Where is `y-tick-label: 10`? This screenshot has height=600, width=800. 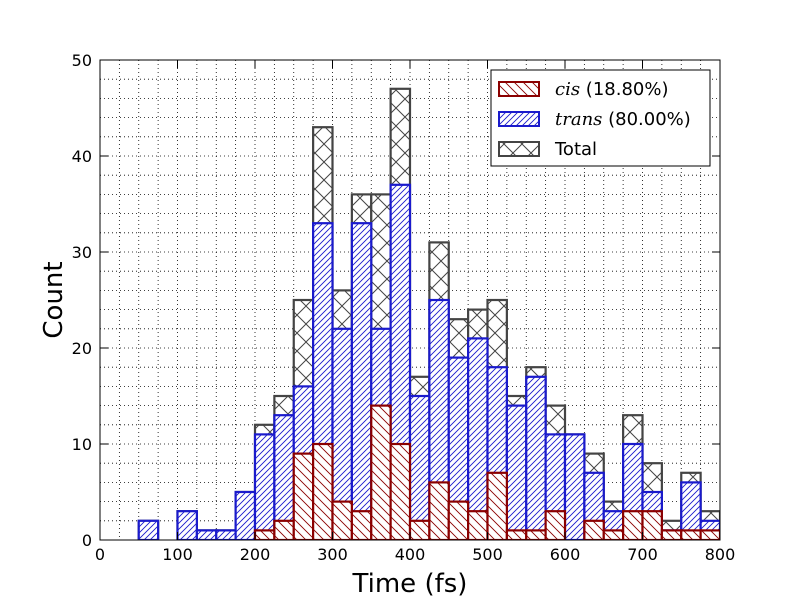 y-tick-label: 10 is located at coordinates (82, 444).